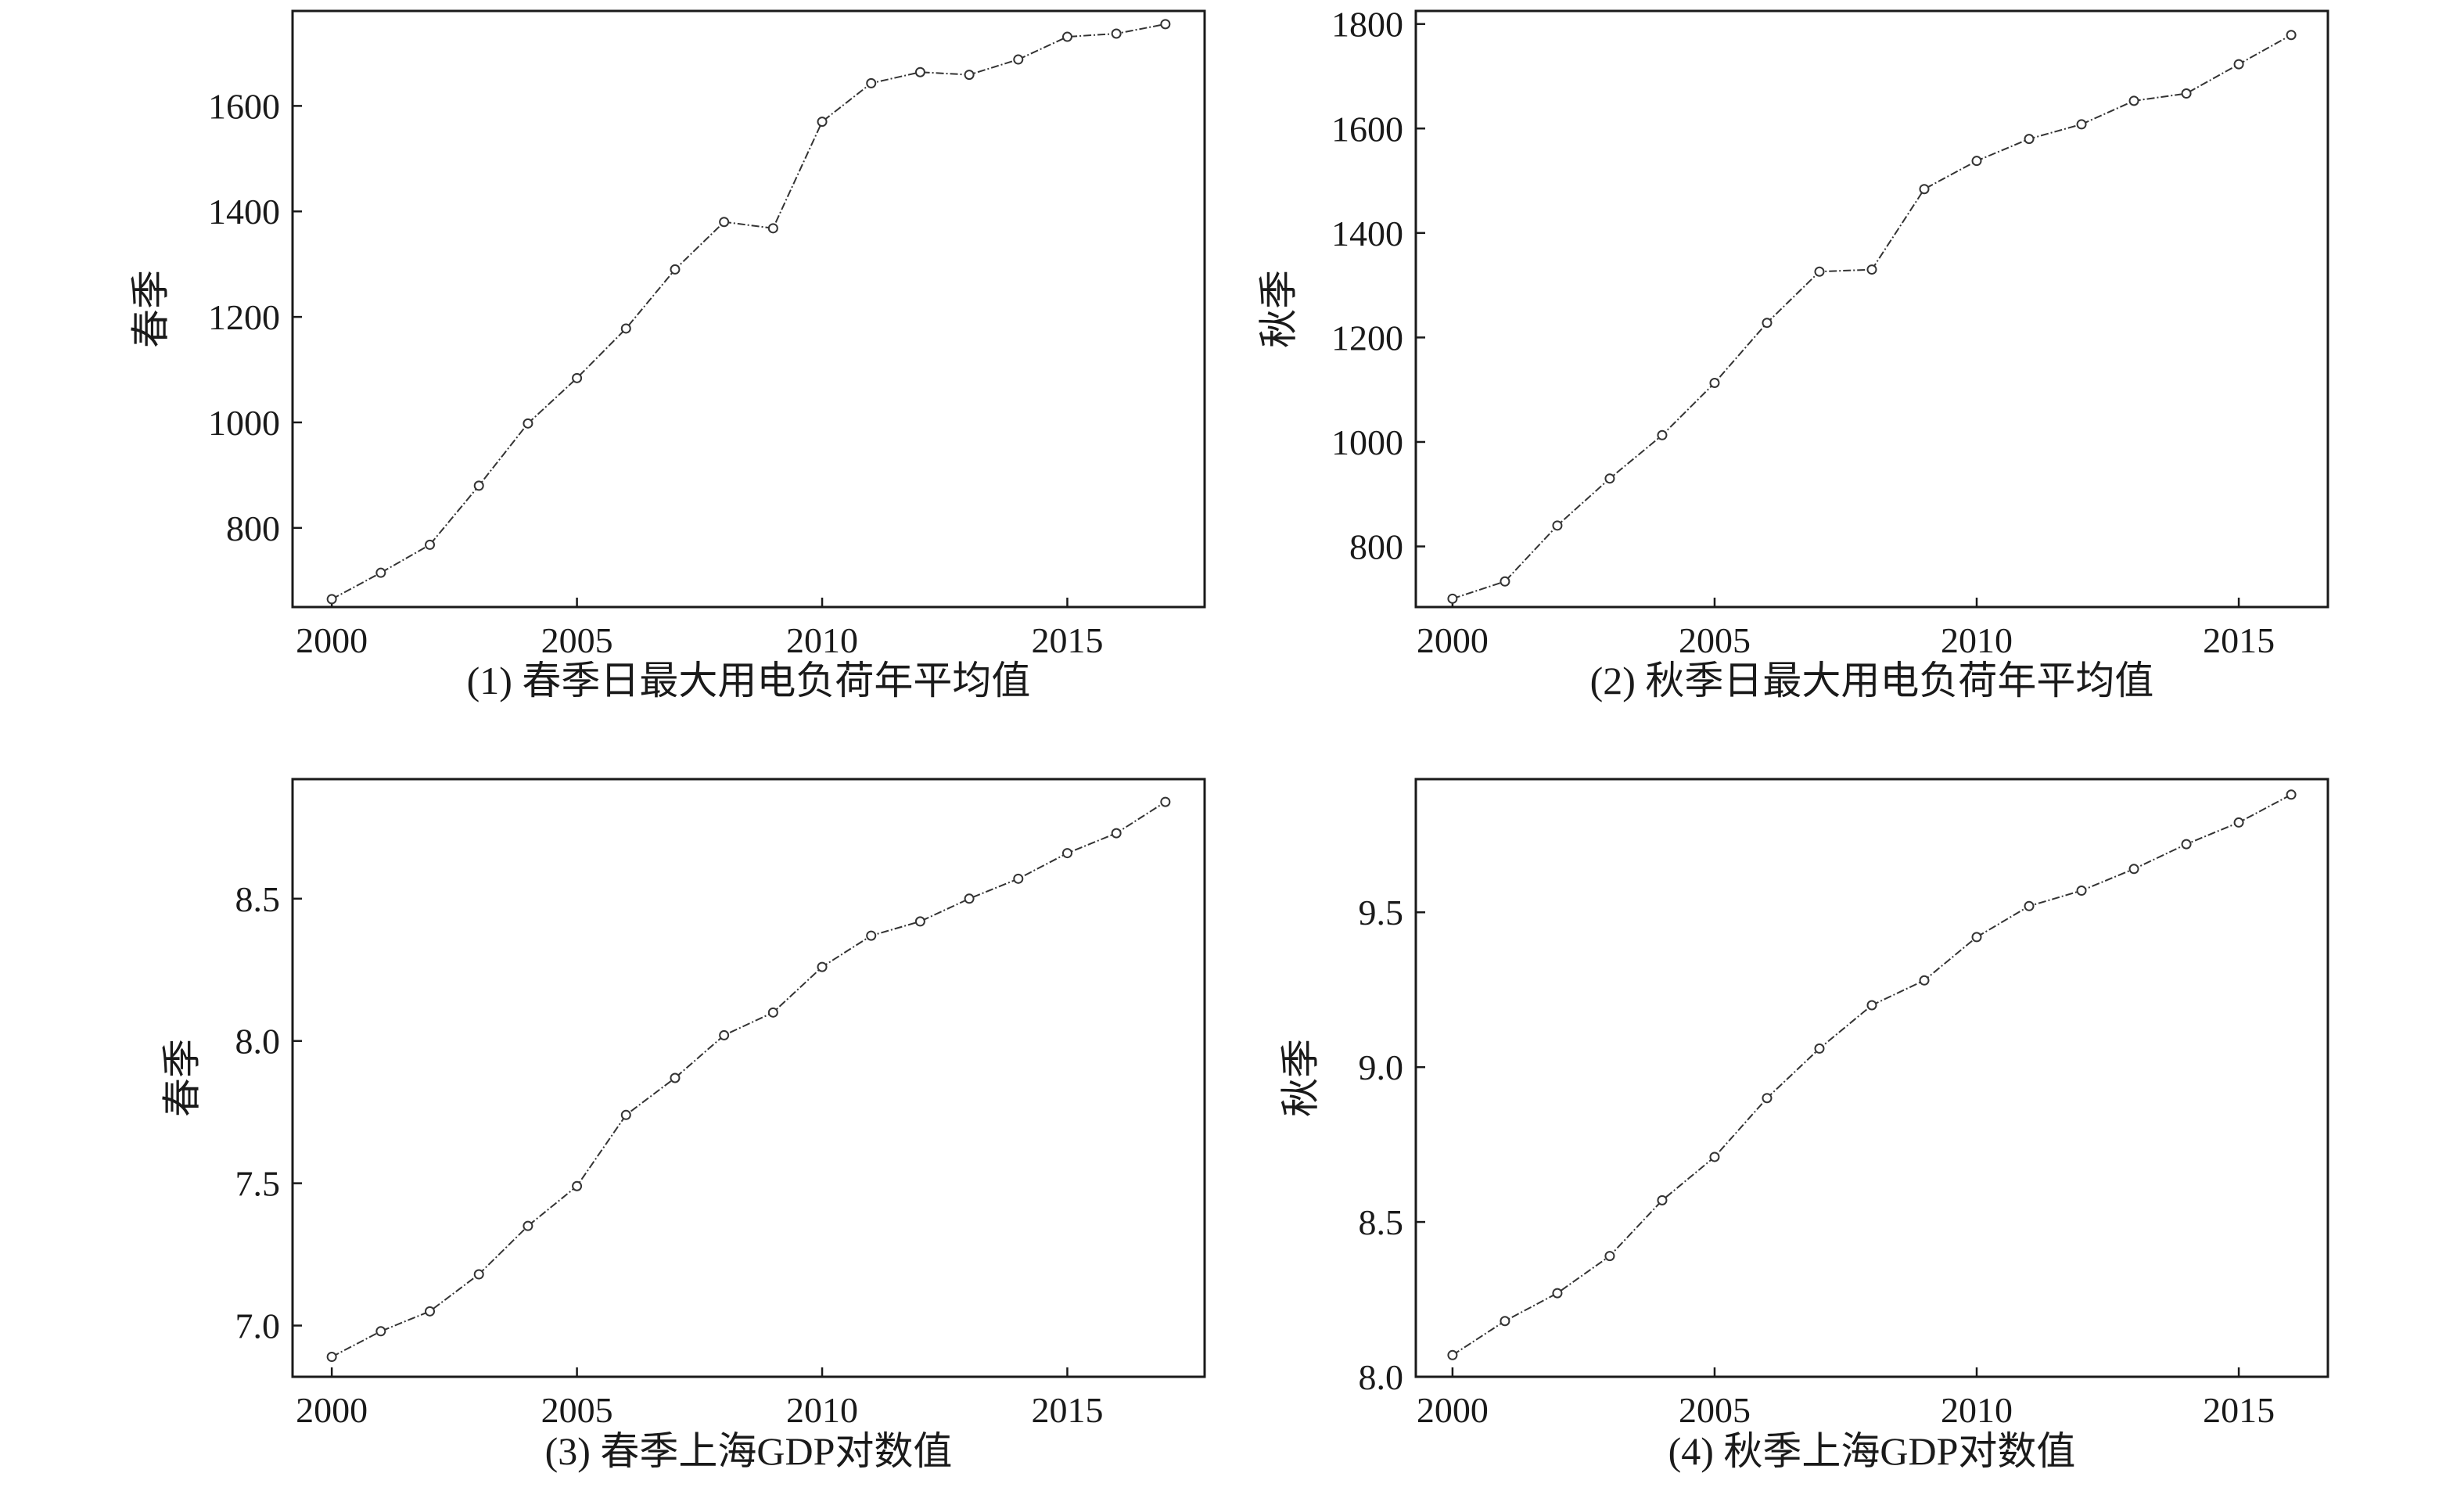 This screenshot has width=2464, height=1491. I want to click on axis-ticks: 2000 2005 2010 2015 800 1000 1200 1400 1600, so click(655, 373).